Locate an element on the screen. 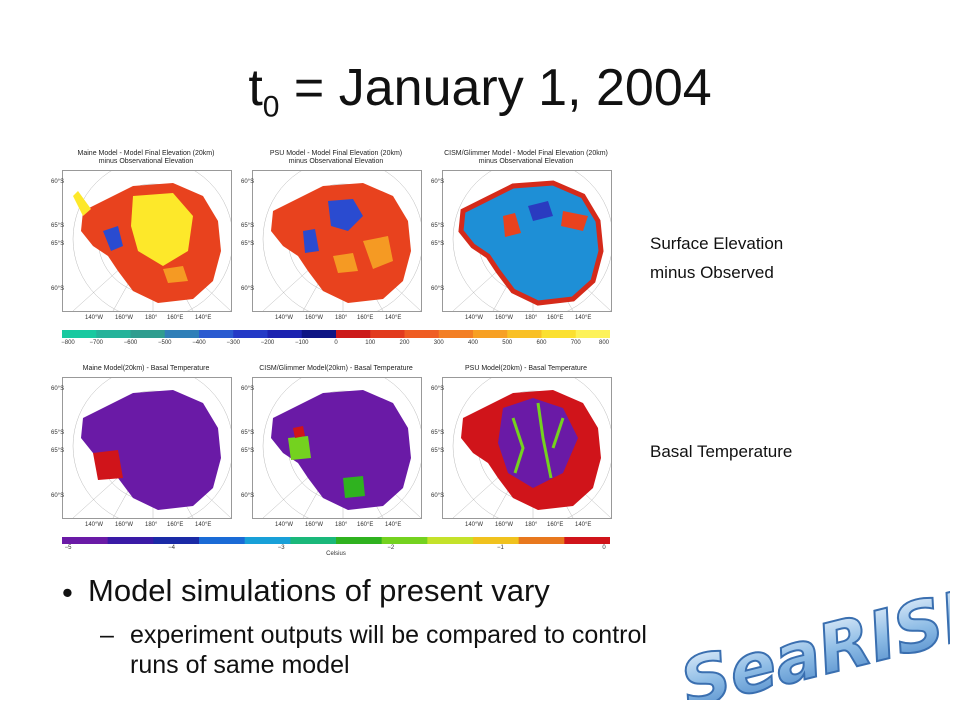 This screenshot has height=720, width=960. colorbar-tick-label: 500 is located at coordinates (507, 343).